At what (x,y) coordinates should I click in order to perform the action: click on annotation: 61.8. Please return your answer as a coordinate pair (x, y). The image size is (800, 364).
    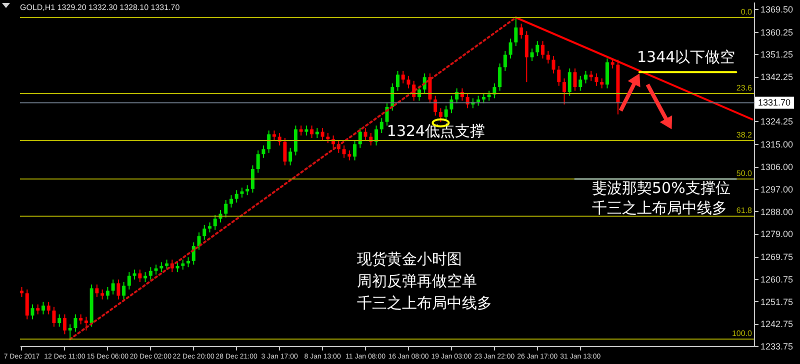
    Looking at the image, I should click on (744, 211).